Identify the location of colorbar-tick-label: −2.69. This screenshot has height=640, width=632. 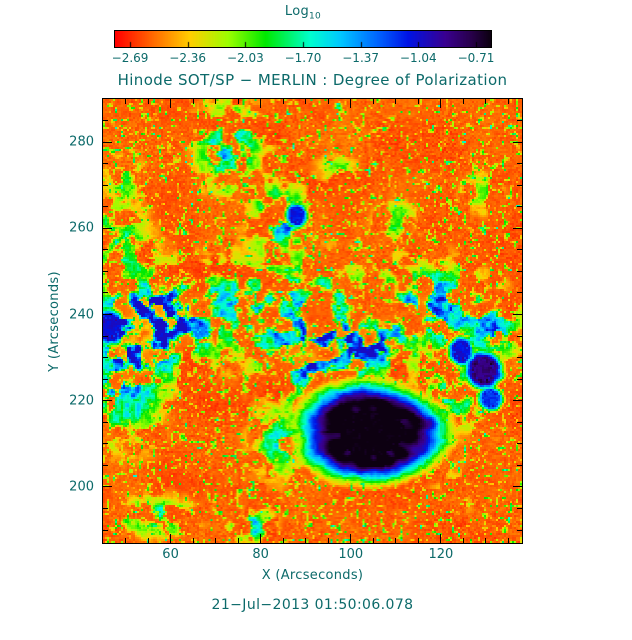
(130, 58).